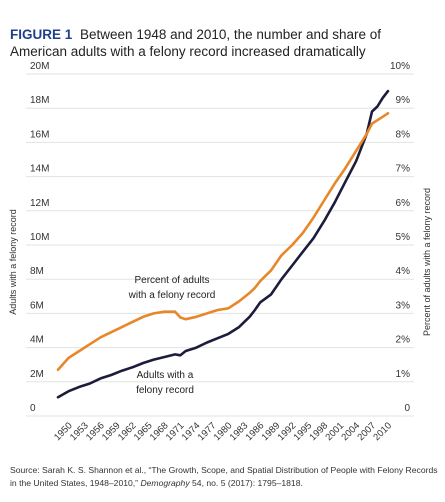 This screenshot has height=502, width=445. What do you see at coordinates (171, 280) in the screenshot?
I see `series-label-percent: Percent of adults` at bounding box center [171, 280].